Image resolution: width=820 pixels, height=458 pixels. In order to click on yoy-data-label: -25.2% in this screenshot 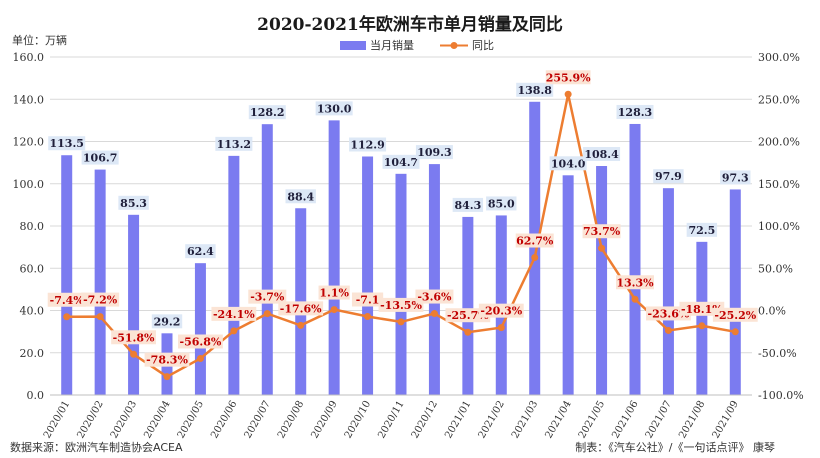, I will do `click(735, 315)`.